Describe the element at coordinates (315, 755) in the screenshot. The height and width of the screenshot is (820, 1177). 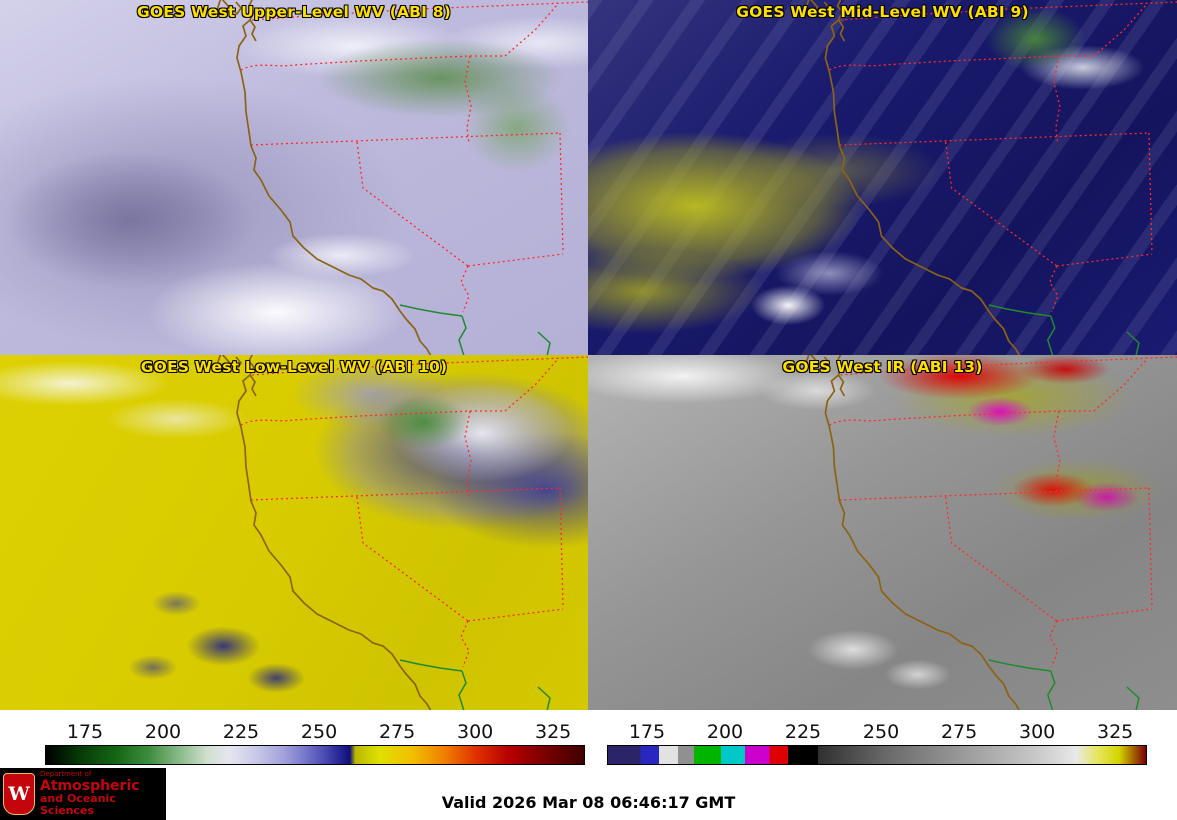
I see `colorbar-gradient-wv` at that location.